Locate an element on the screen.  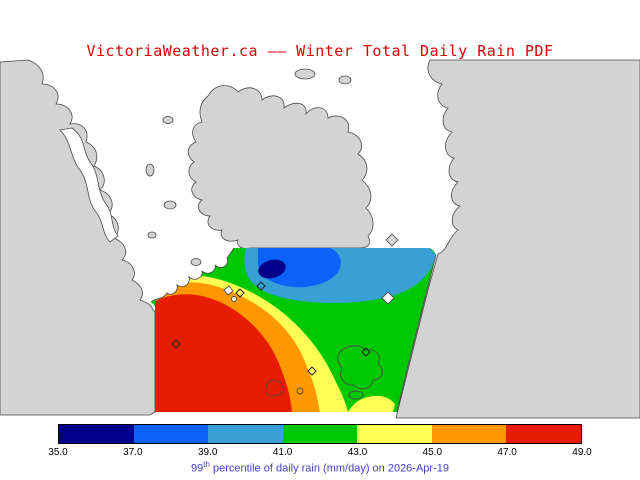
colorbar-tick-label: 37.0 is located at coordinates (133, 452).